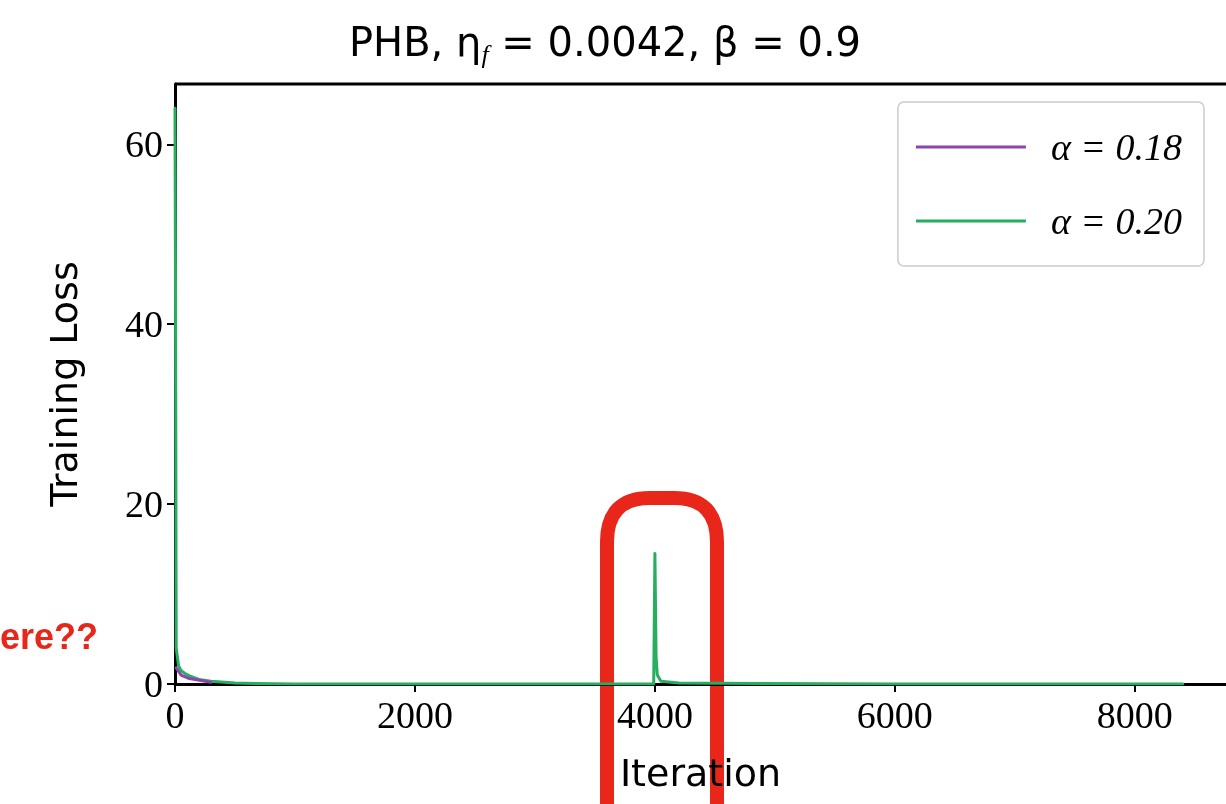 The width and height of the screenshot is (1226, 804). I want to click on text: ere??, so click(49, 636).